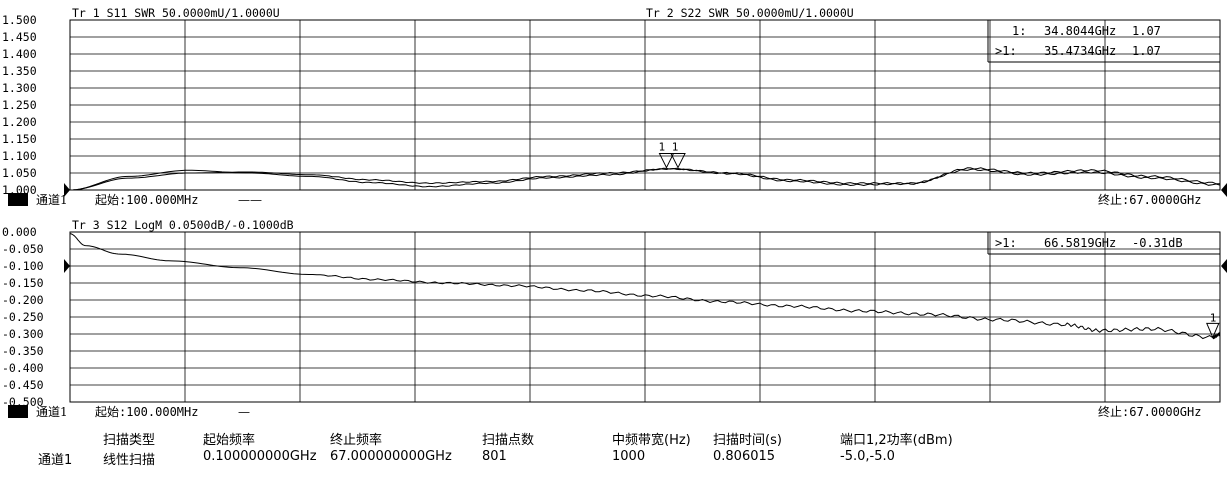 The image size is (1228, 496). What do you see at coordinates (19, 71) in the screenshot?
I see `y-tick-label: 1.350` at bounding box center [19, 71].